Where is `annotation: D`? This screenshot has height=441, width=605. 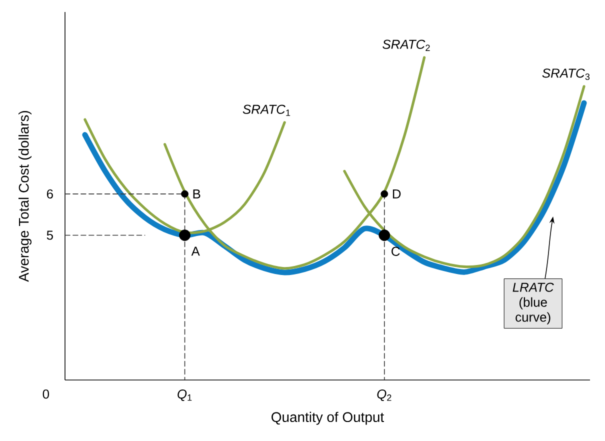
annotation: D is located at coordinates (396, 193).